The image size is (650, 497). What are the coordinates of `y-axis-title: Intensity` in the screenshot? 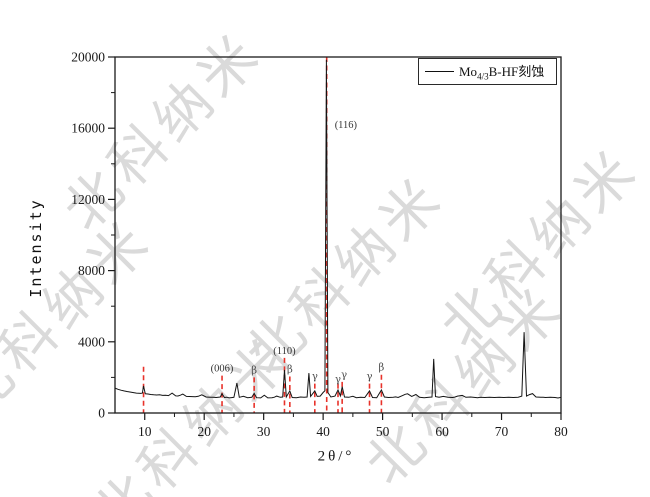 It's located at (36, 248).